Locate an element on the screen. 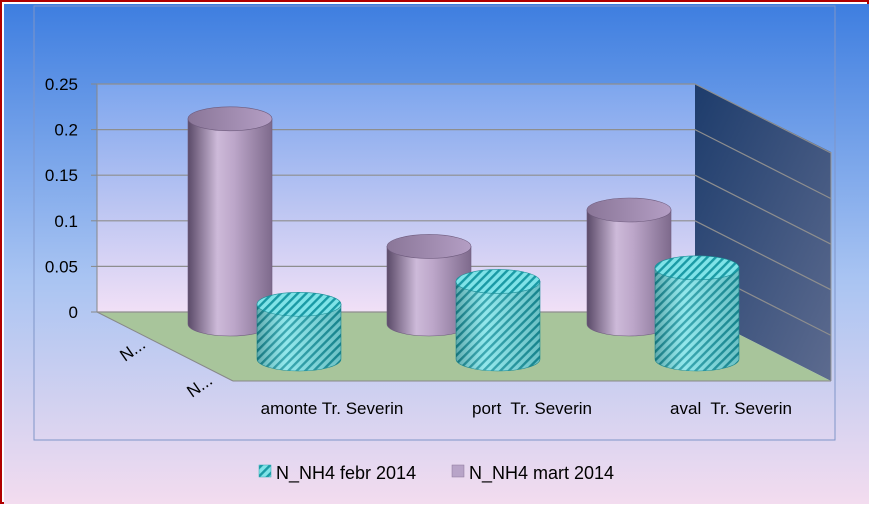 Image resolution: width=869 pixels, height=506 pixels. legend-swatch-mart is located at coordinates (458, 471).